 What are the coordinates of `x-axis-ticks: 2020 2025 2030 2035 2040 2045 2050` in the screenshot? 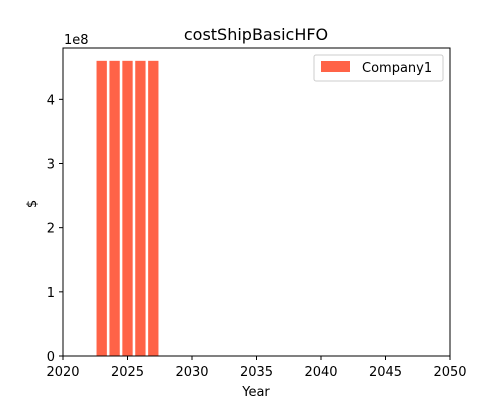 It's located at (256, 368).